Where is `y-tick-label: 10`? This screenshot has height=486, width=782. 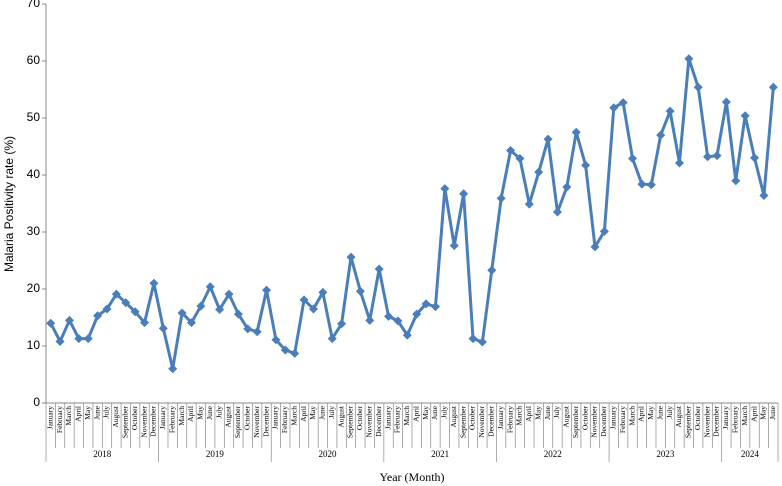
y-tick-label: 10 is located at coordinates (34, 345).